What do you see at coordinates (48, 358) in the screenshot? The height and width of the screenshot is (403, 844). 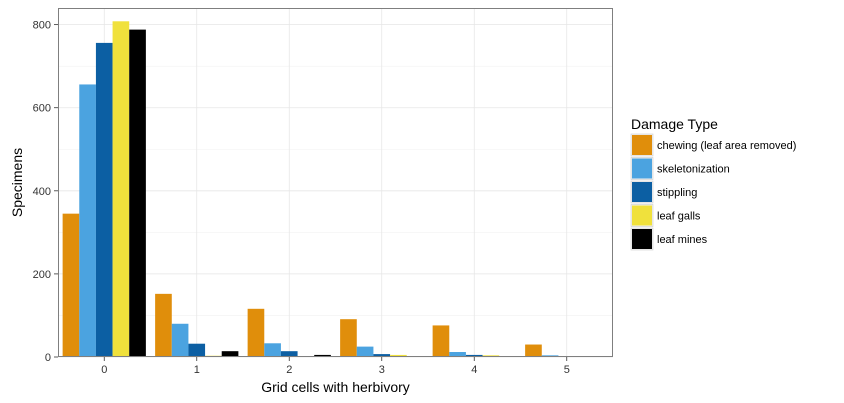 I see `y-tick-label: 0` at bounding box center [48, 358].